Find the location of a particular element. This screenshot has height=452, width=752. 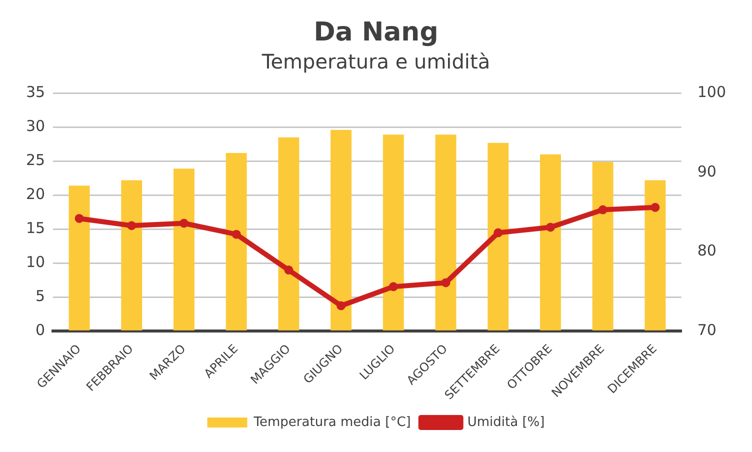

y2-tick-label: 80 is located at coordinates (706, 251).